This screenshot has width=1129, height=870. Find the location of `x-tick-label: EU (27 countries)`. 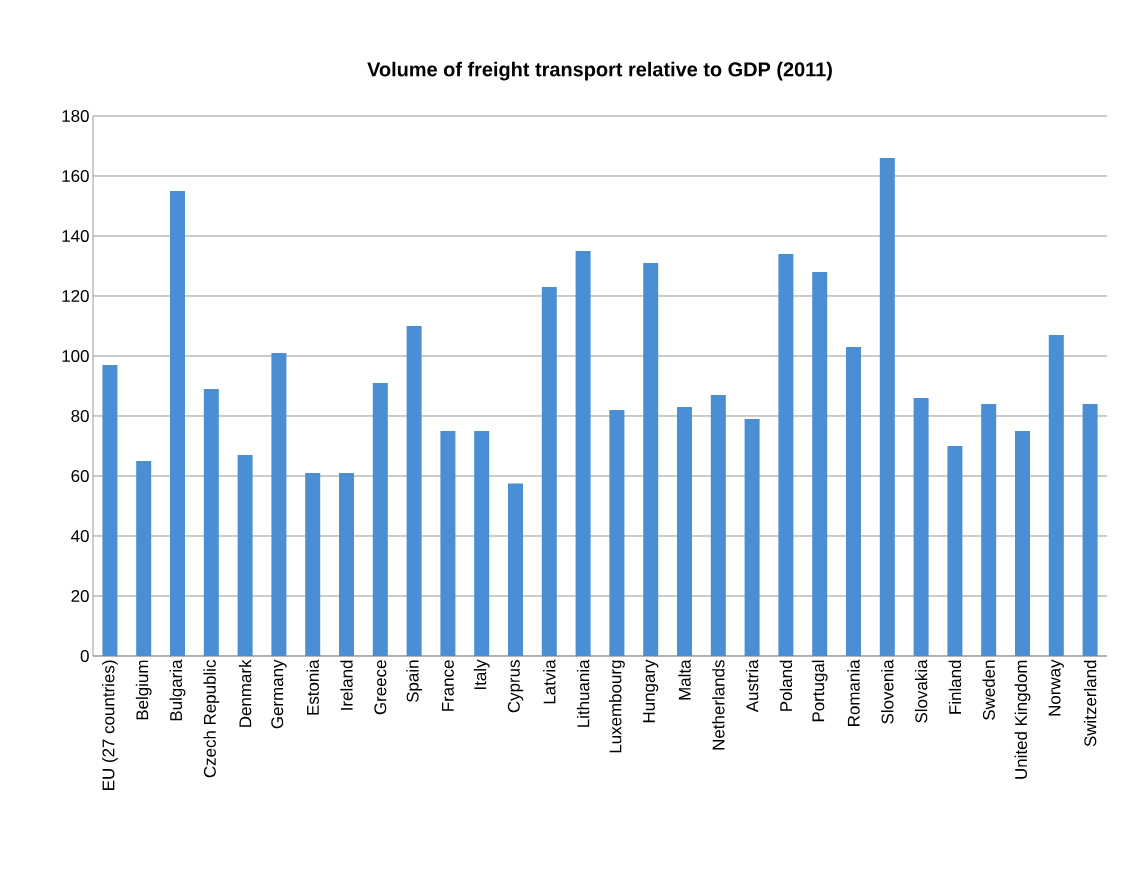

x-tick-label: EU (27 countries) is located at coordinates (110, 725).